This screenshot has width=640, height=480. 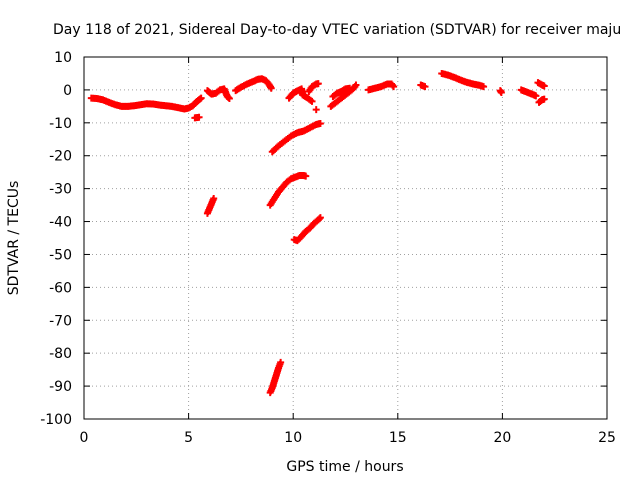 What do you see at coordinates (60, 157) in the screenshot?
I see `y-tick-label: -20` at bounding box center [60, 157].